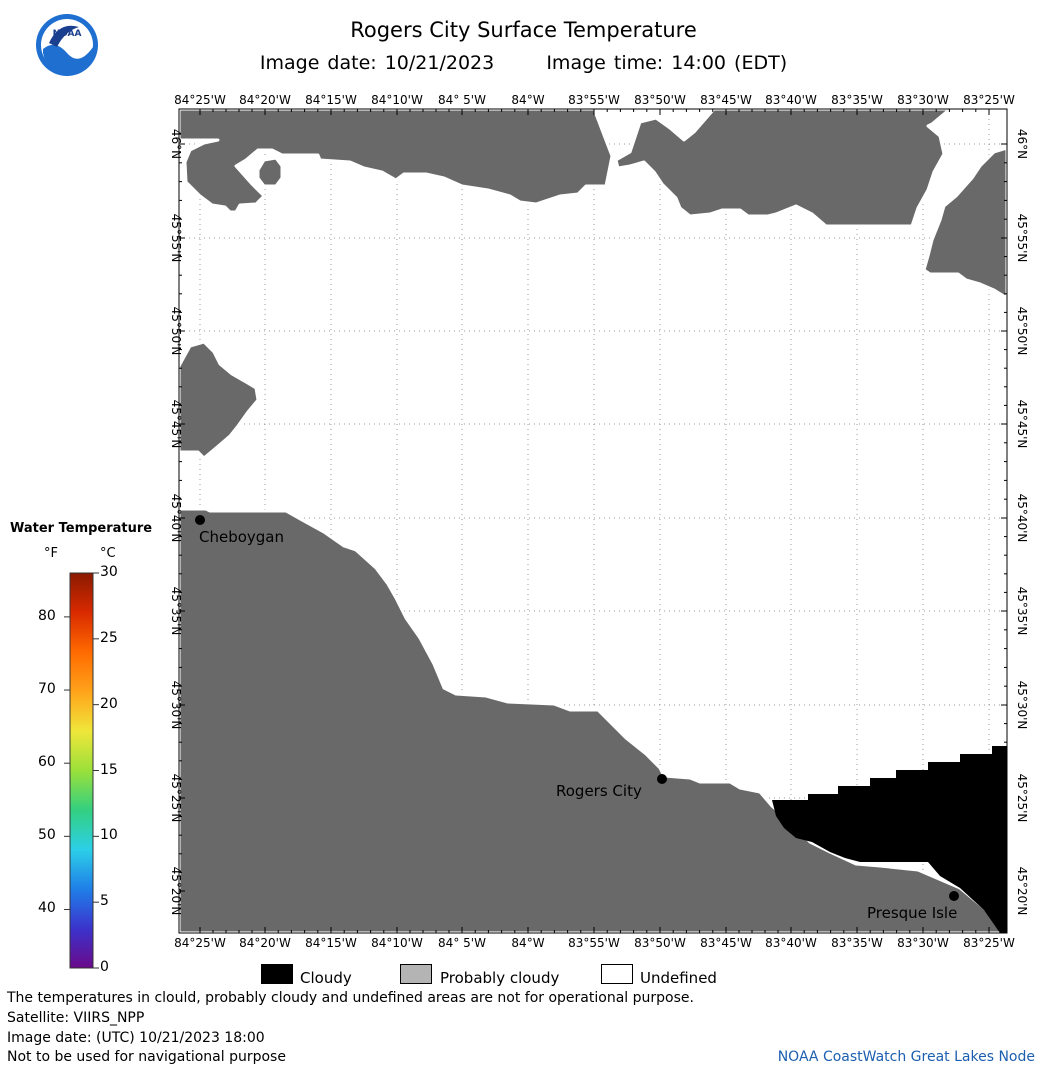 The width and height of the screenshot is (1047, 1074). I want to click on land-bois-blanc, so click(219, 400).